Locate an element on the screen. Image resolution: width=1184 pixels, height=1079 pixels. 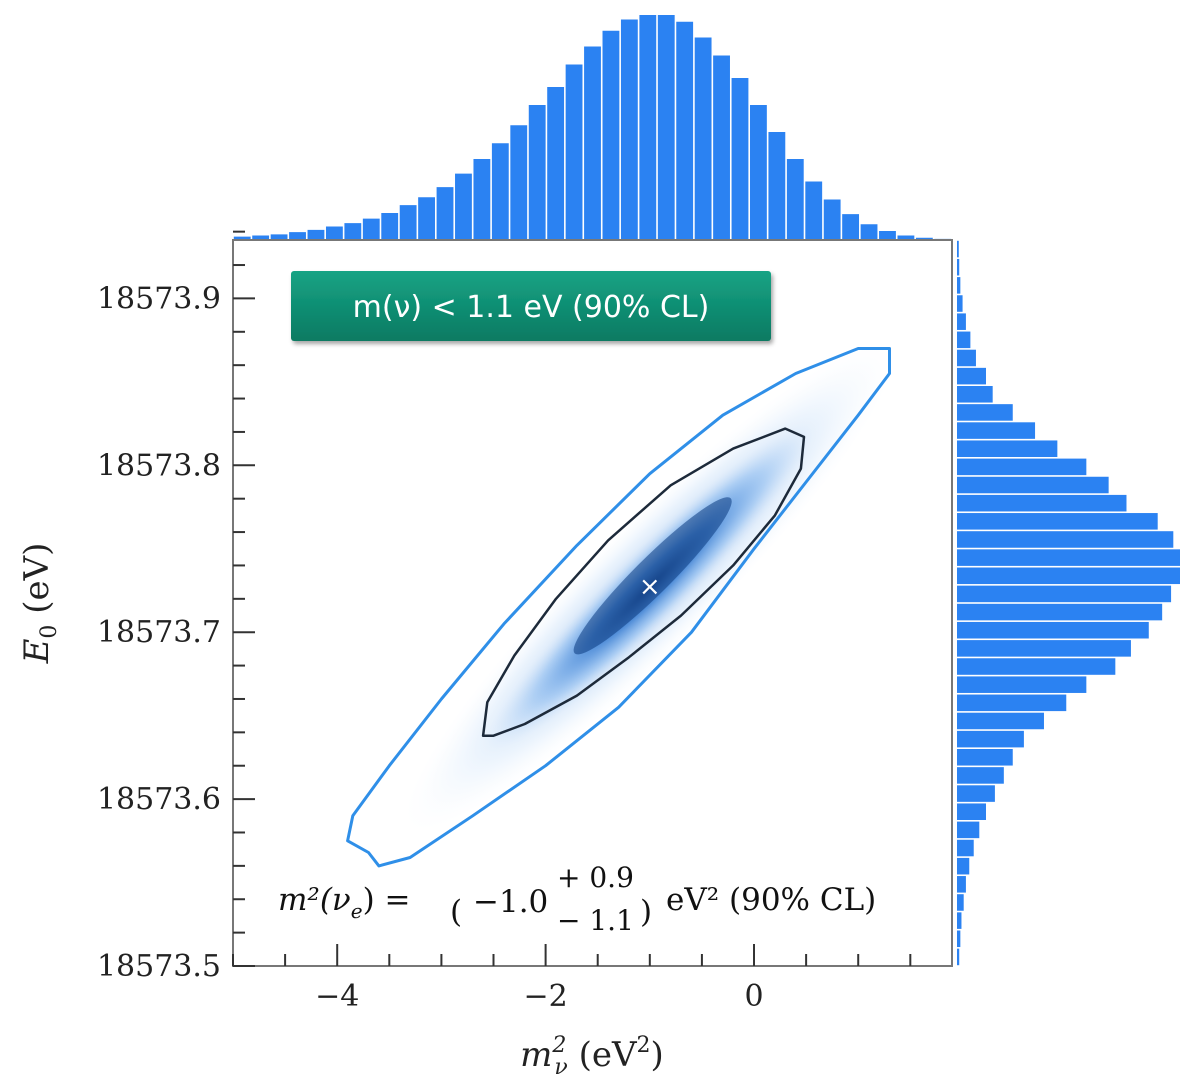
density-peak is located at coordinates (652, 576).